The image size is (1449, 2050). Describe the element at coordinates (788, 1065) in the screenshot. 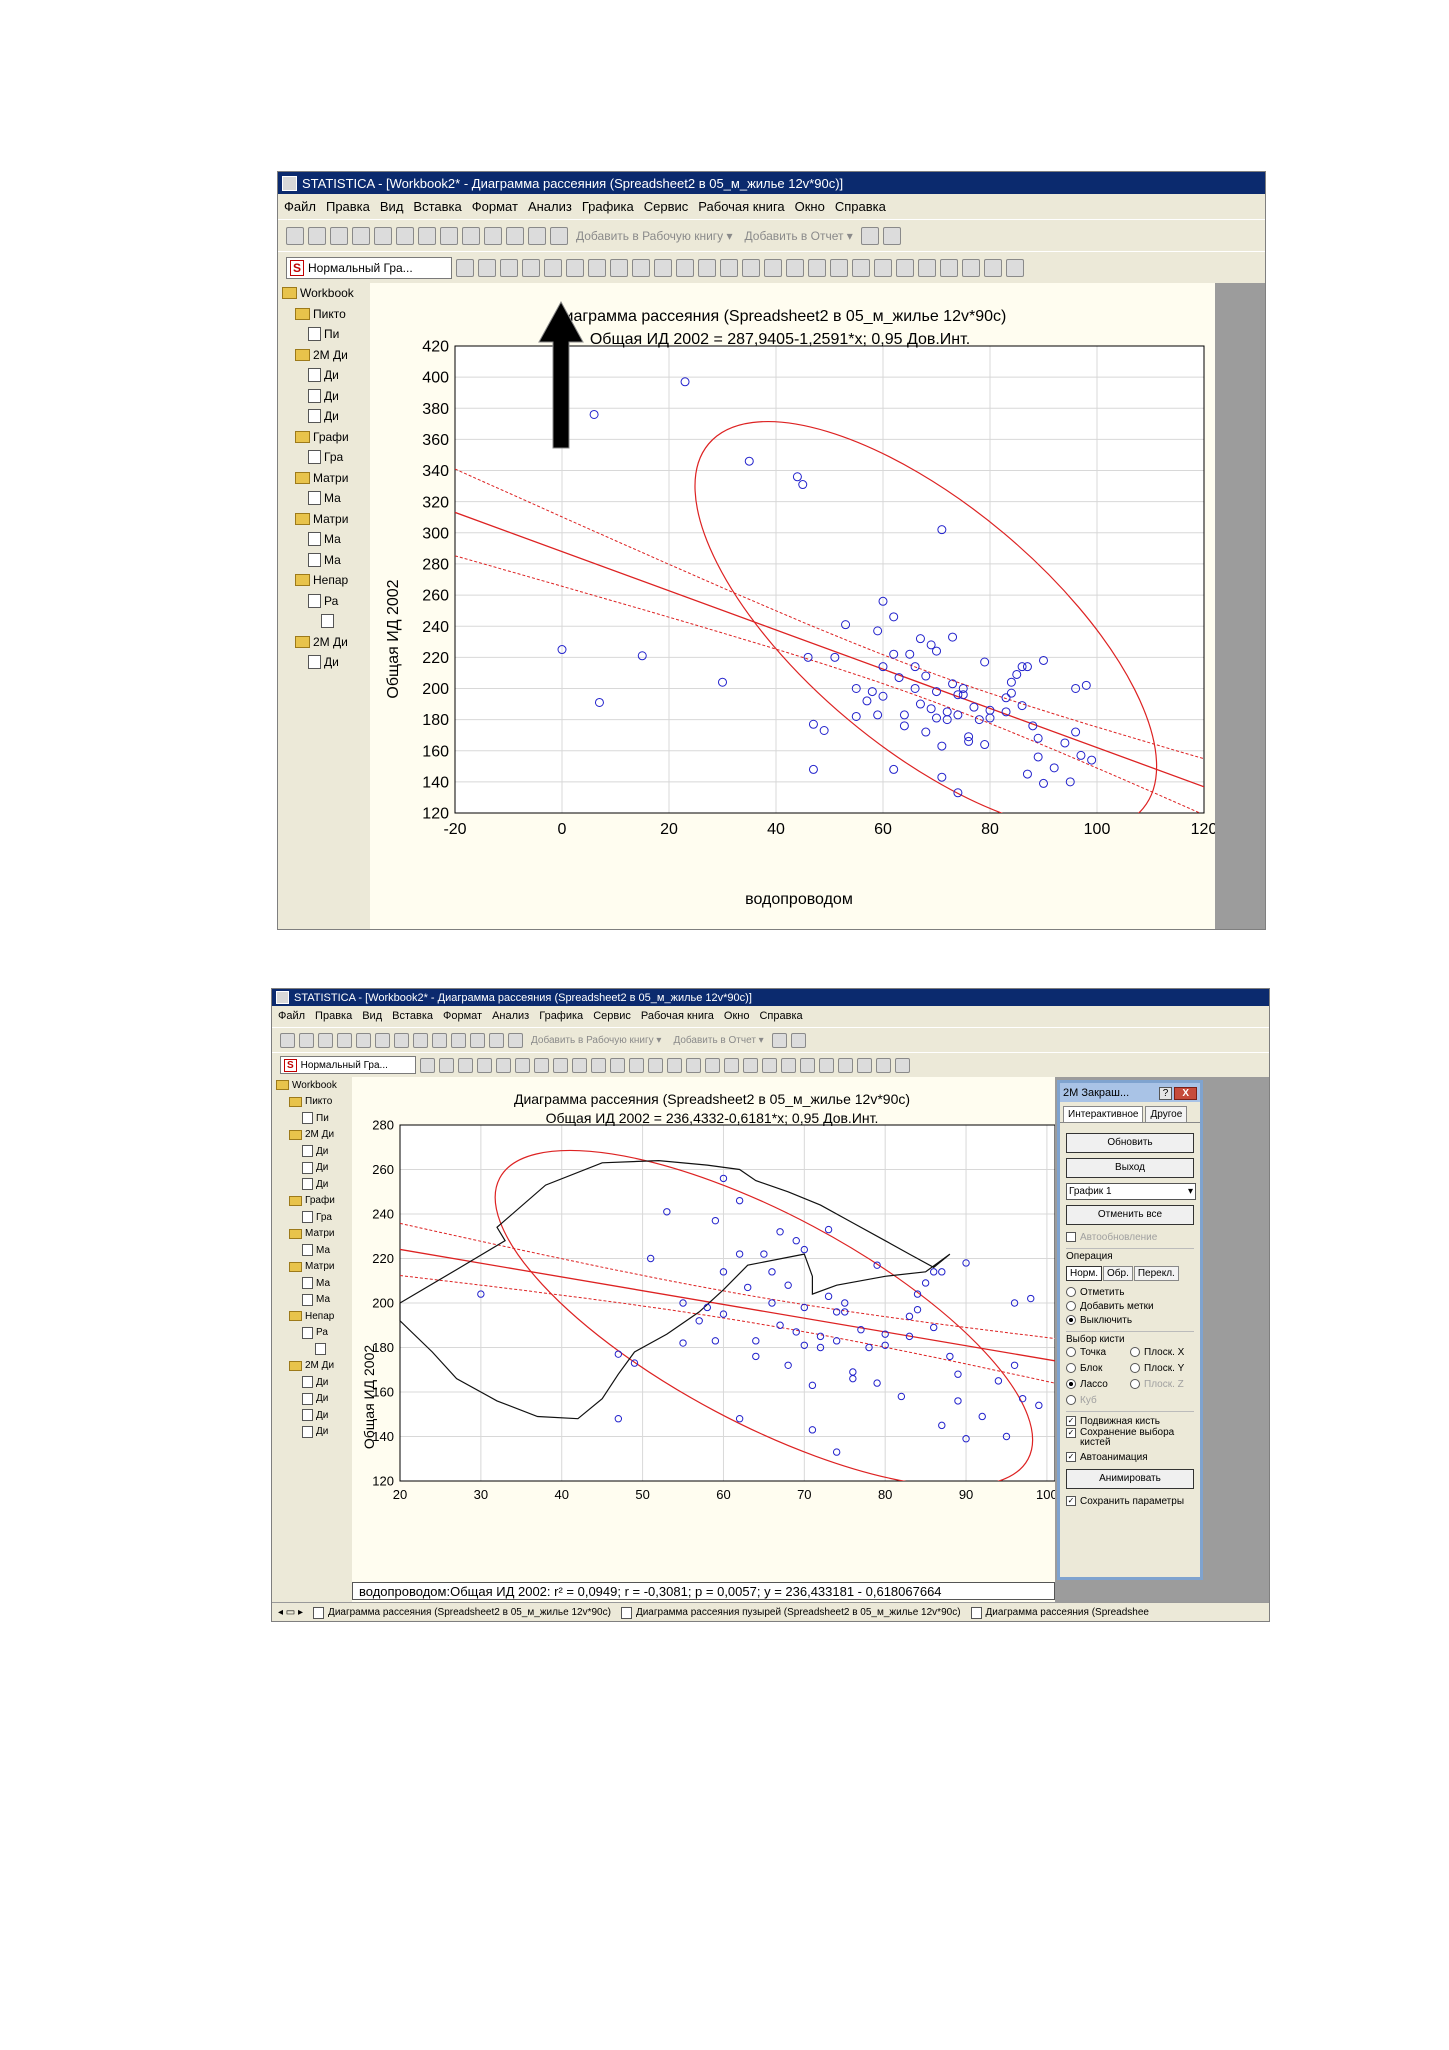

I see `edit-7-icon` at that location.